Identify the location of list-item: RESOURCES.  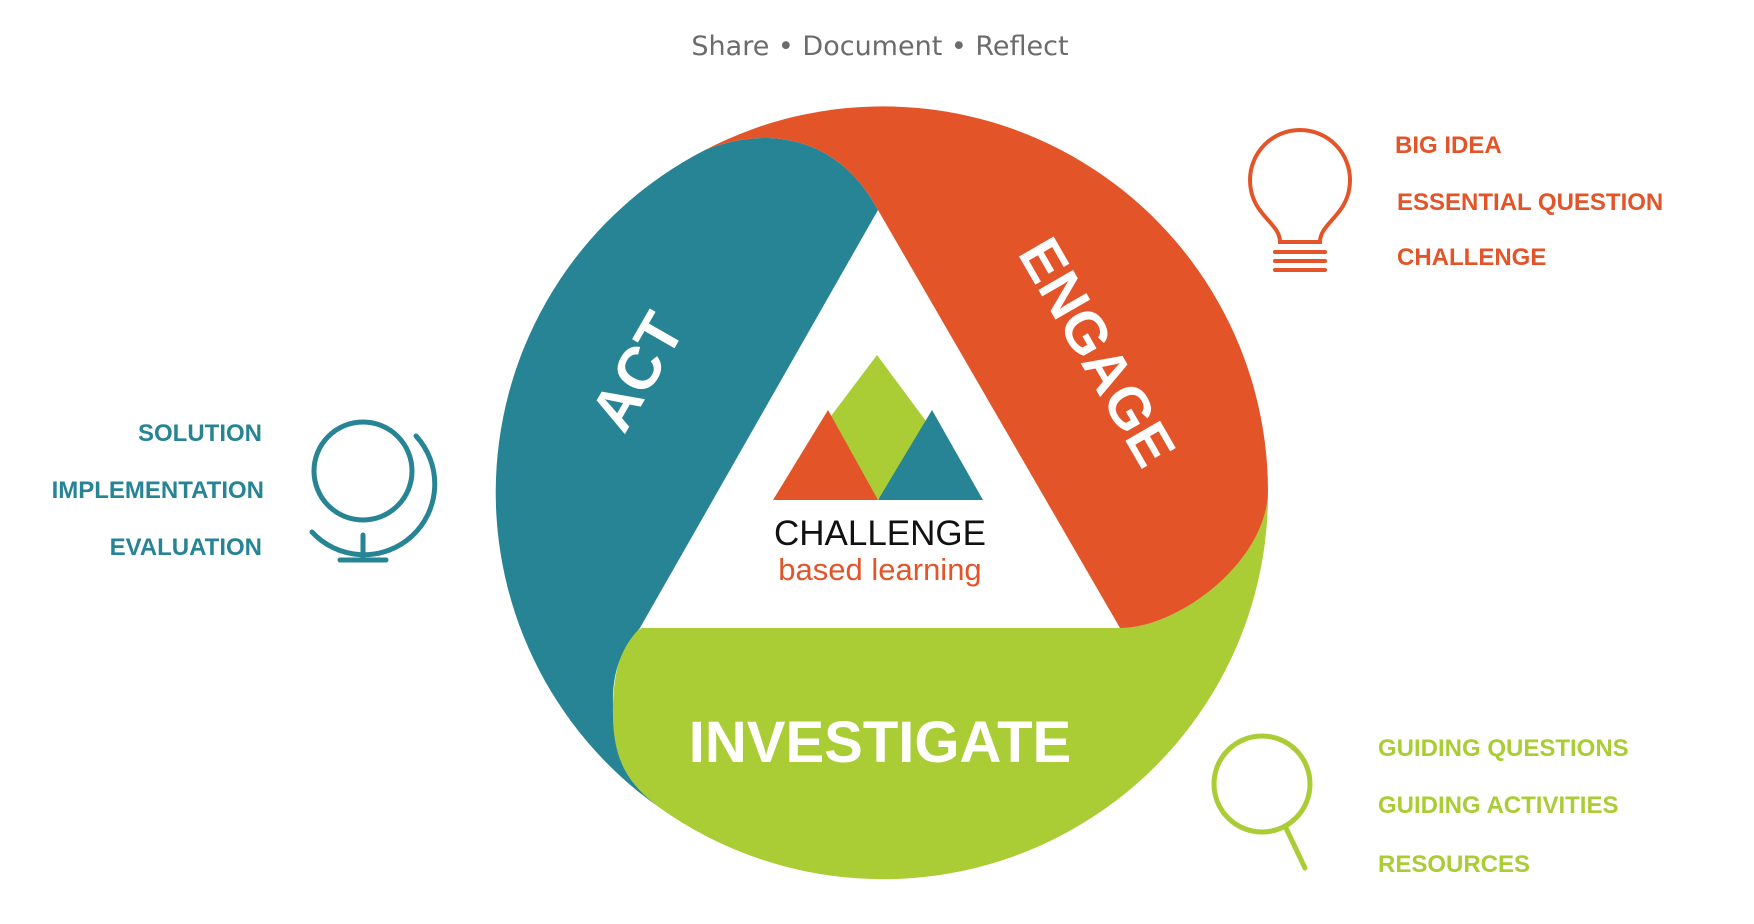
(1454, 864).